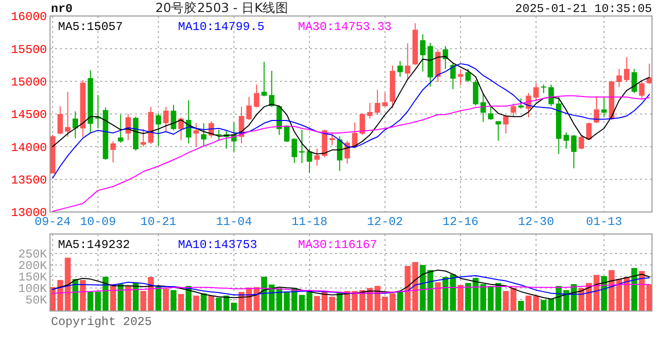  Describe the element at coordinates (460, 222) in the screenshot. I see `x-tick-label: 12-16` at that location.